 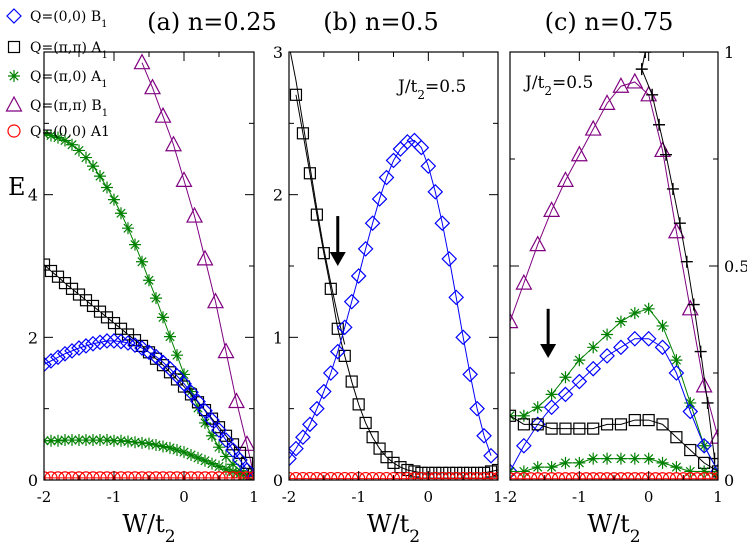 What do you see at coordinates (17, 187) in the screenshot?
I see `y-axis-label: E` at bounding box center [17, 187].